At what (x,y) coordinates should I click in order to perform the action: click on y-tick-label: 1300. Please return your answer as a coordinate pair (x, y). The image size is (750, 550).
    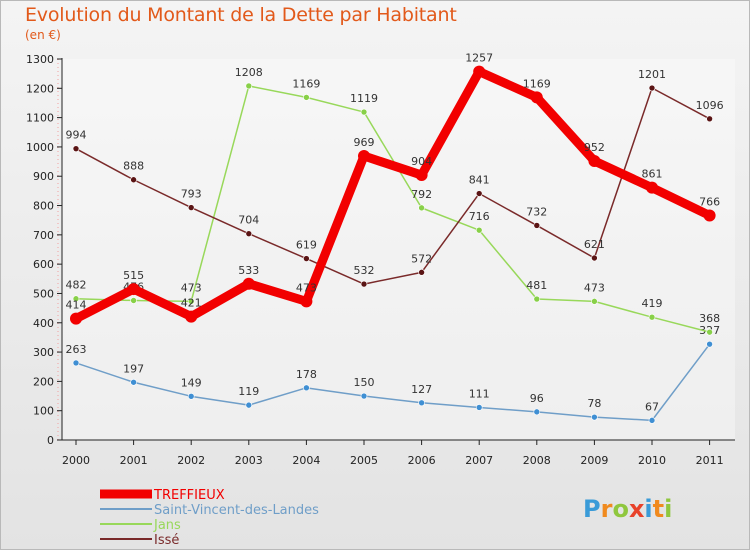
    Looking at the image, I should click on (40, 59).